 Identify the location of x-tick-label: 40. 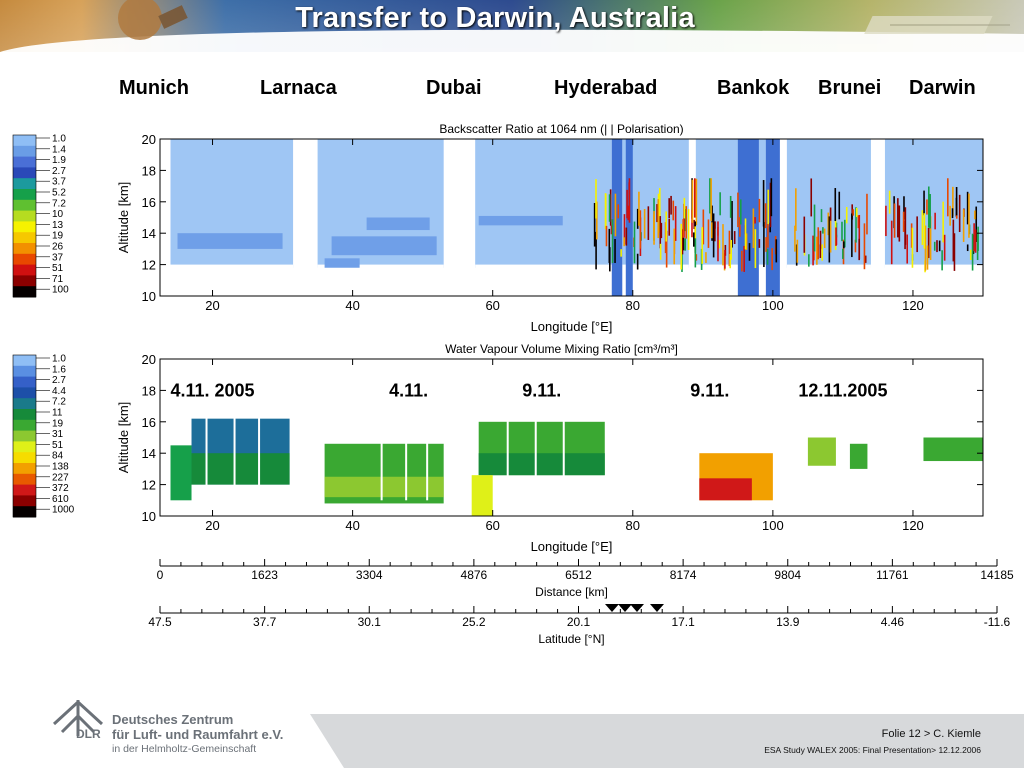
(352, 525).